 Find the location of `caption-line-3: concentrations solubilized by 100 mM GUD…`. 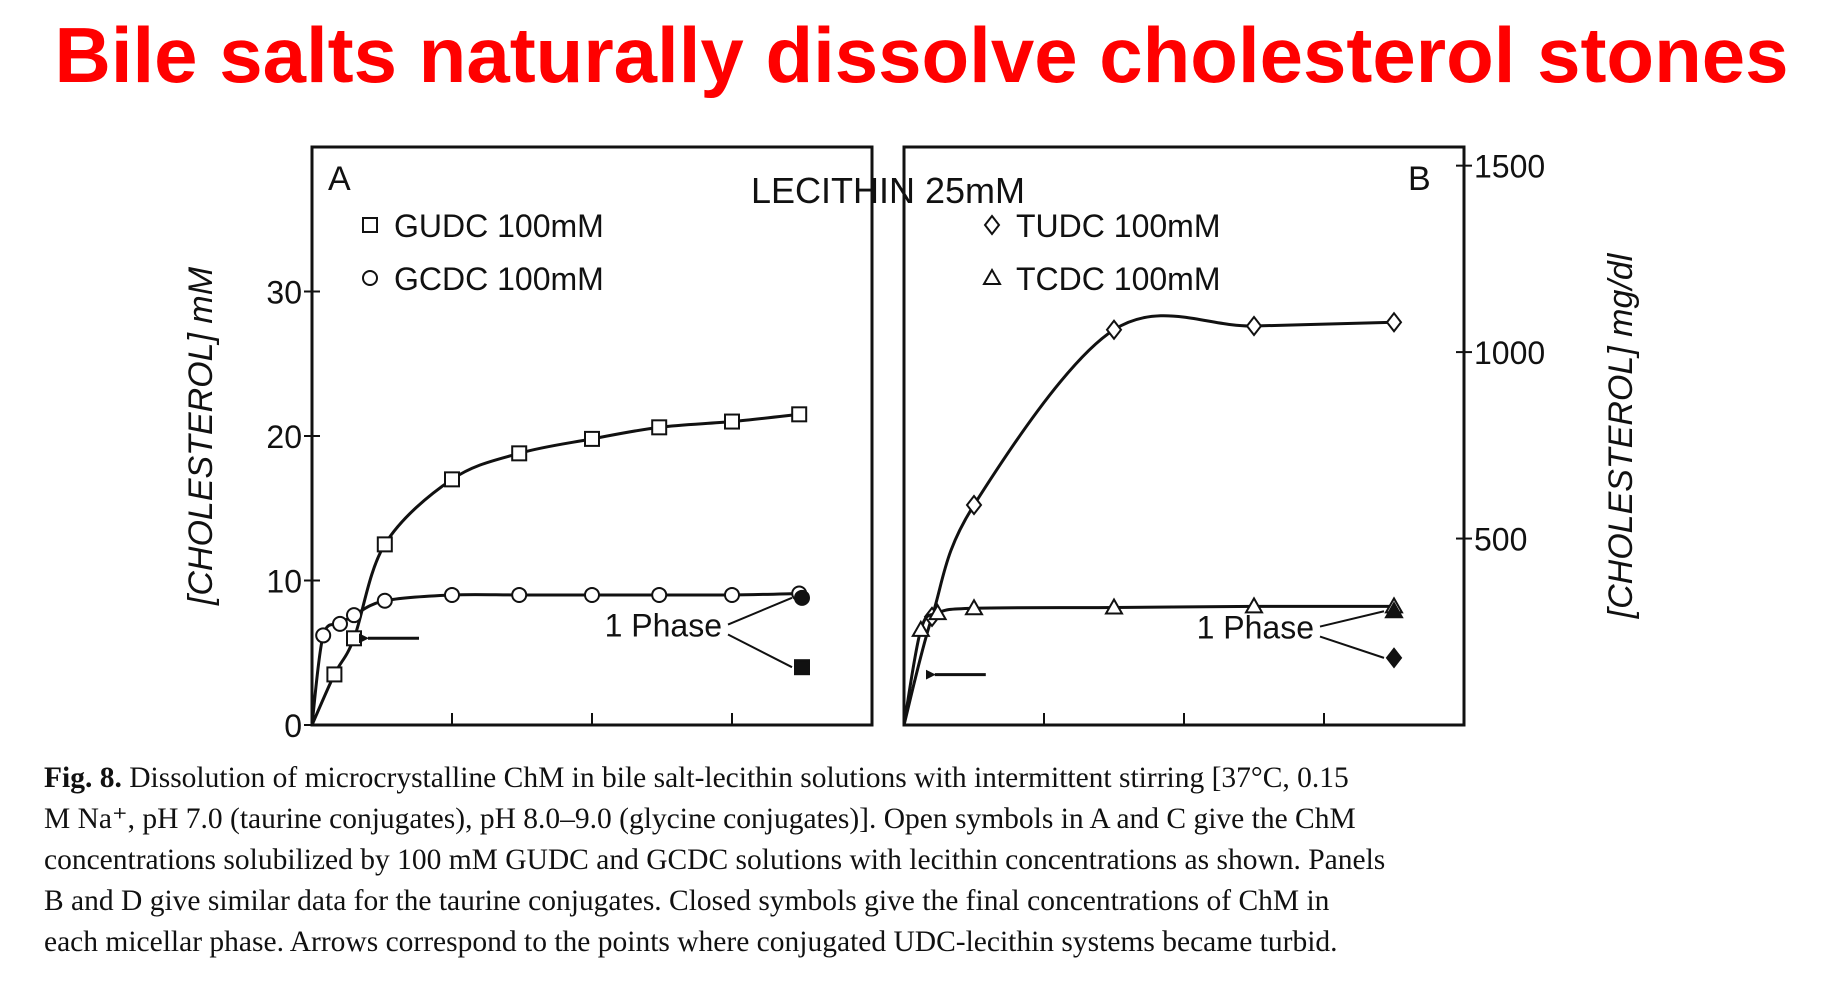

caption-line-3: concentrations solubilized by 100 mM GUD… is located at coordinates (715, 860).